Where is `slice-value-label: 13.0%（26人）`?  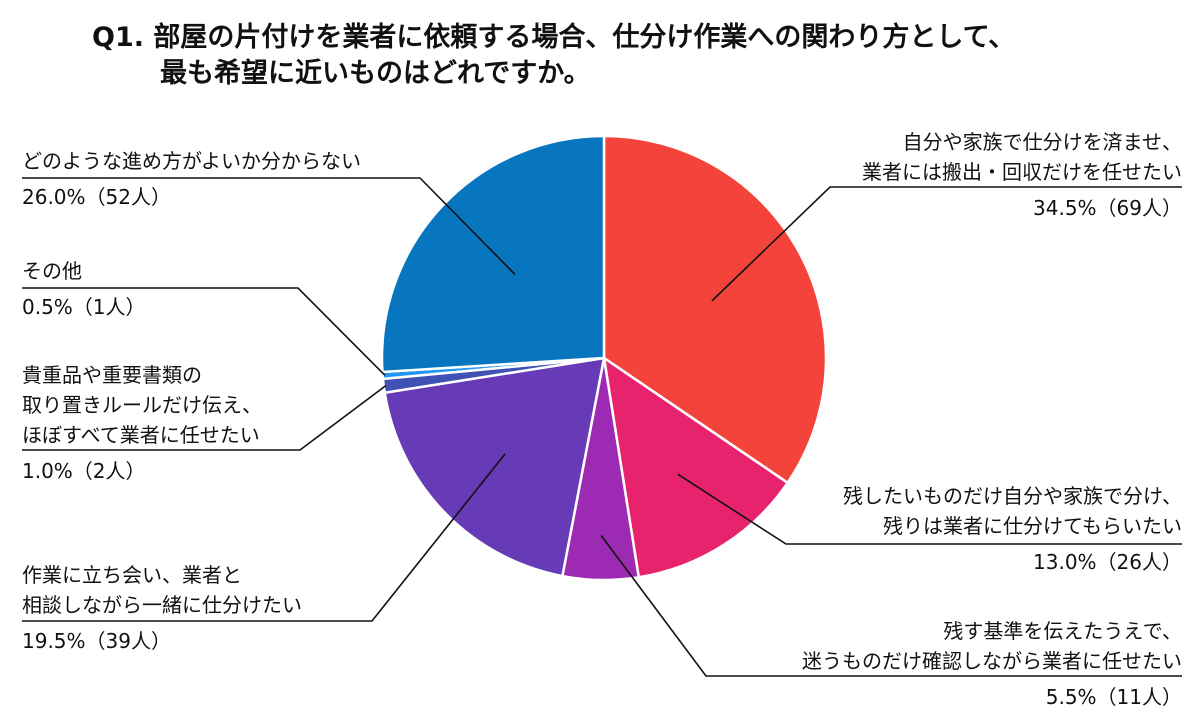 slice-value-label: 13.0%（26人） is located at coordinates (1107, 562).